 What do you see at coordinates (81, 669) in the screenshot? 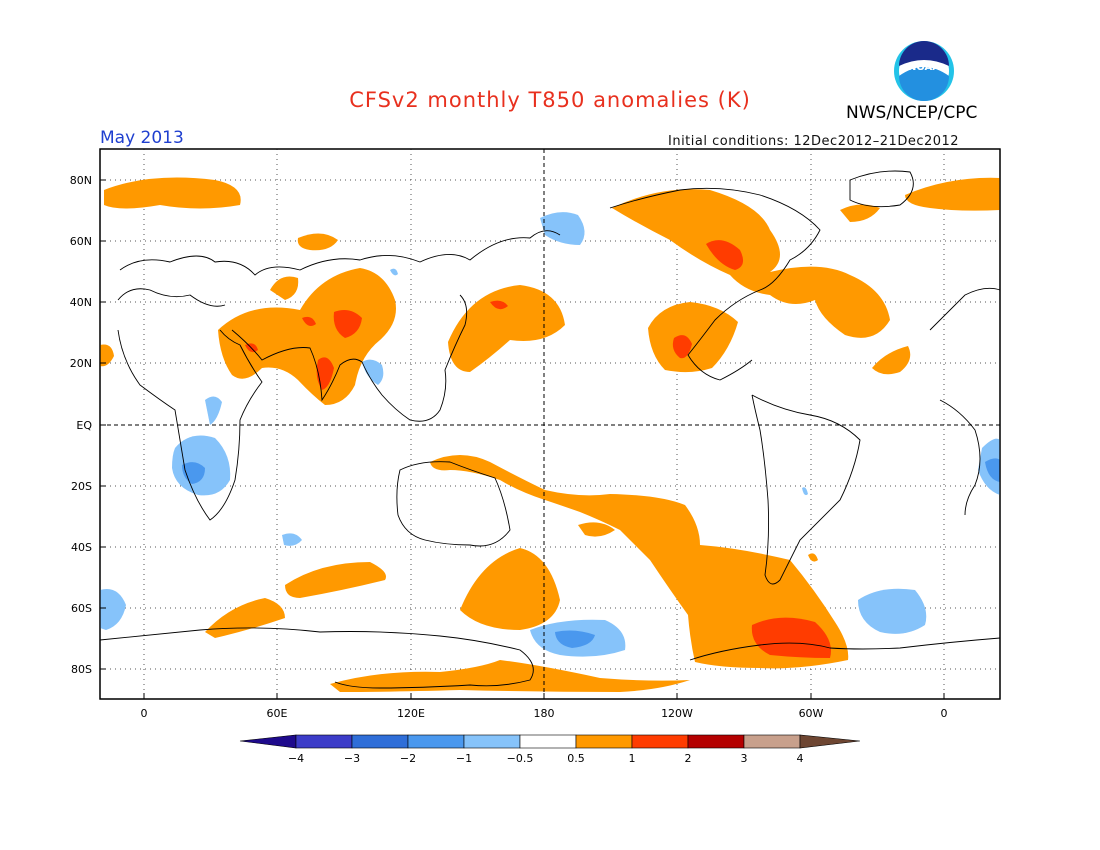
I see `lat-label-80s: 80S` at bounding box center [81, 669].